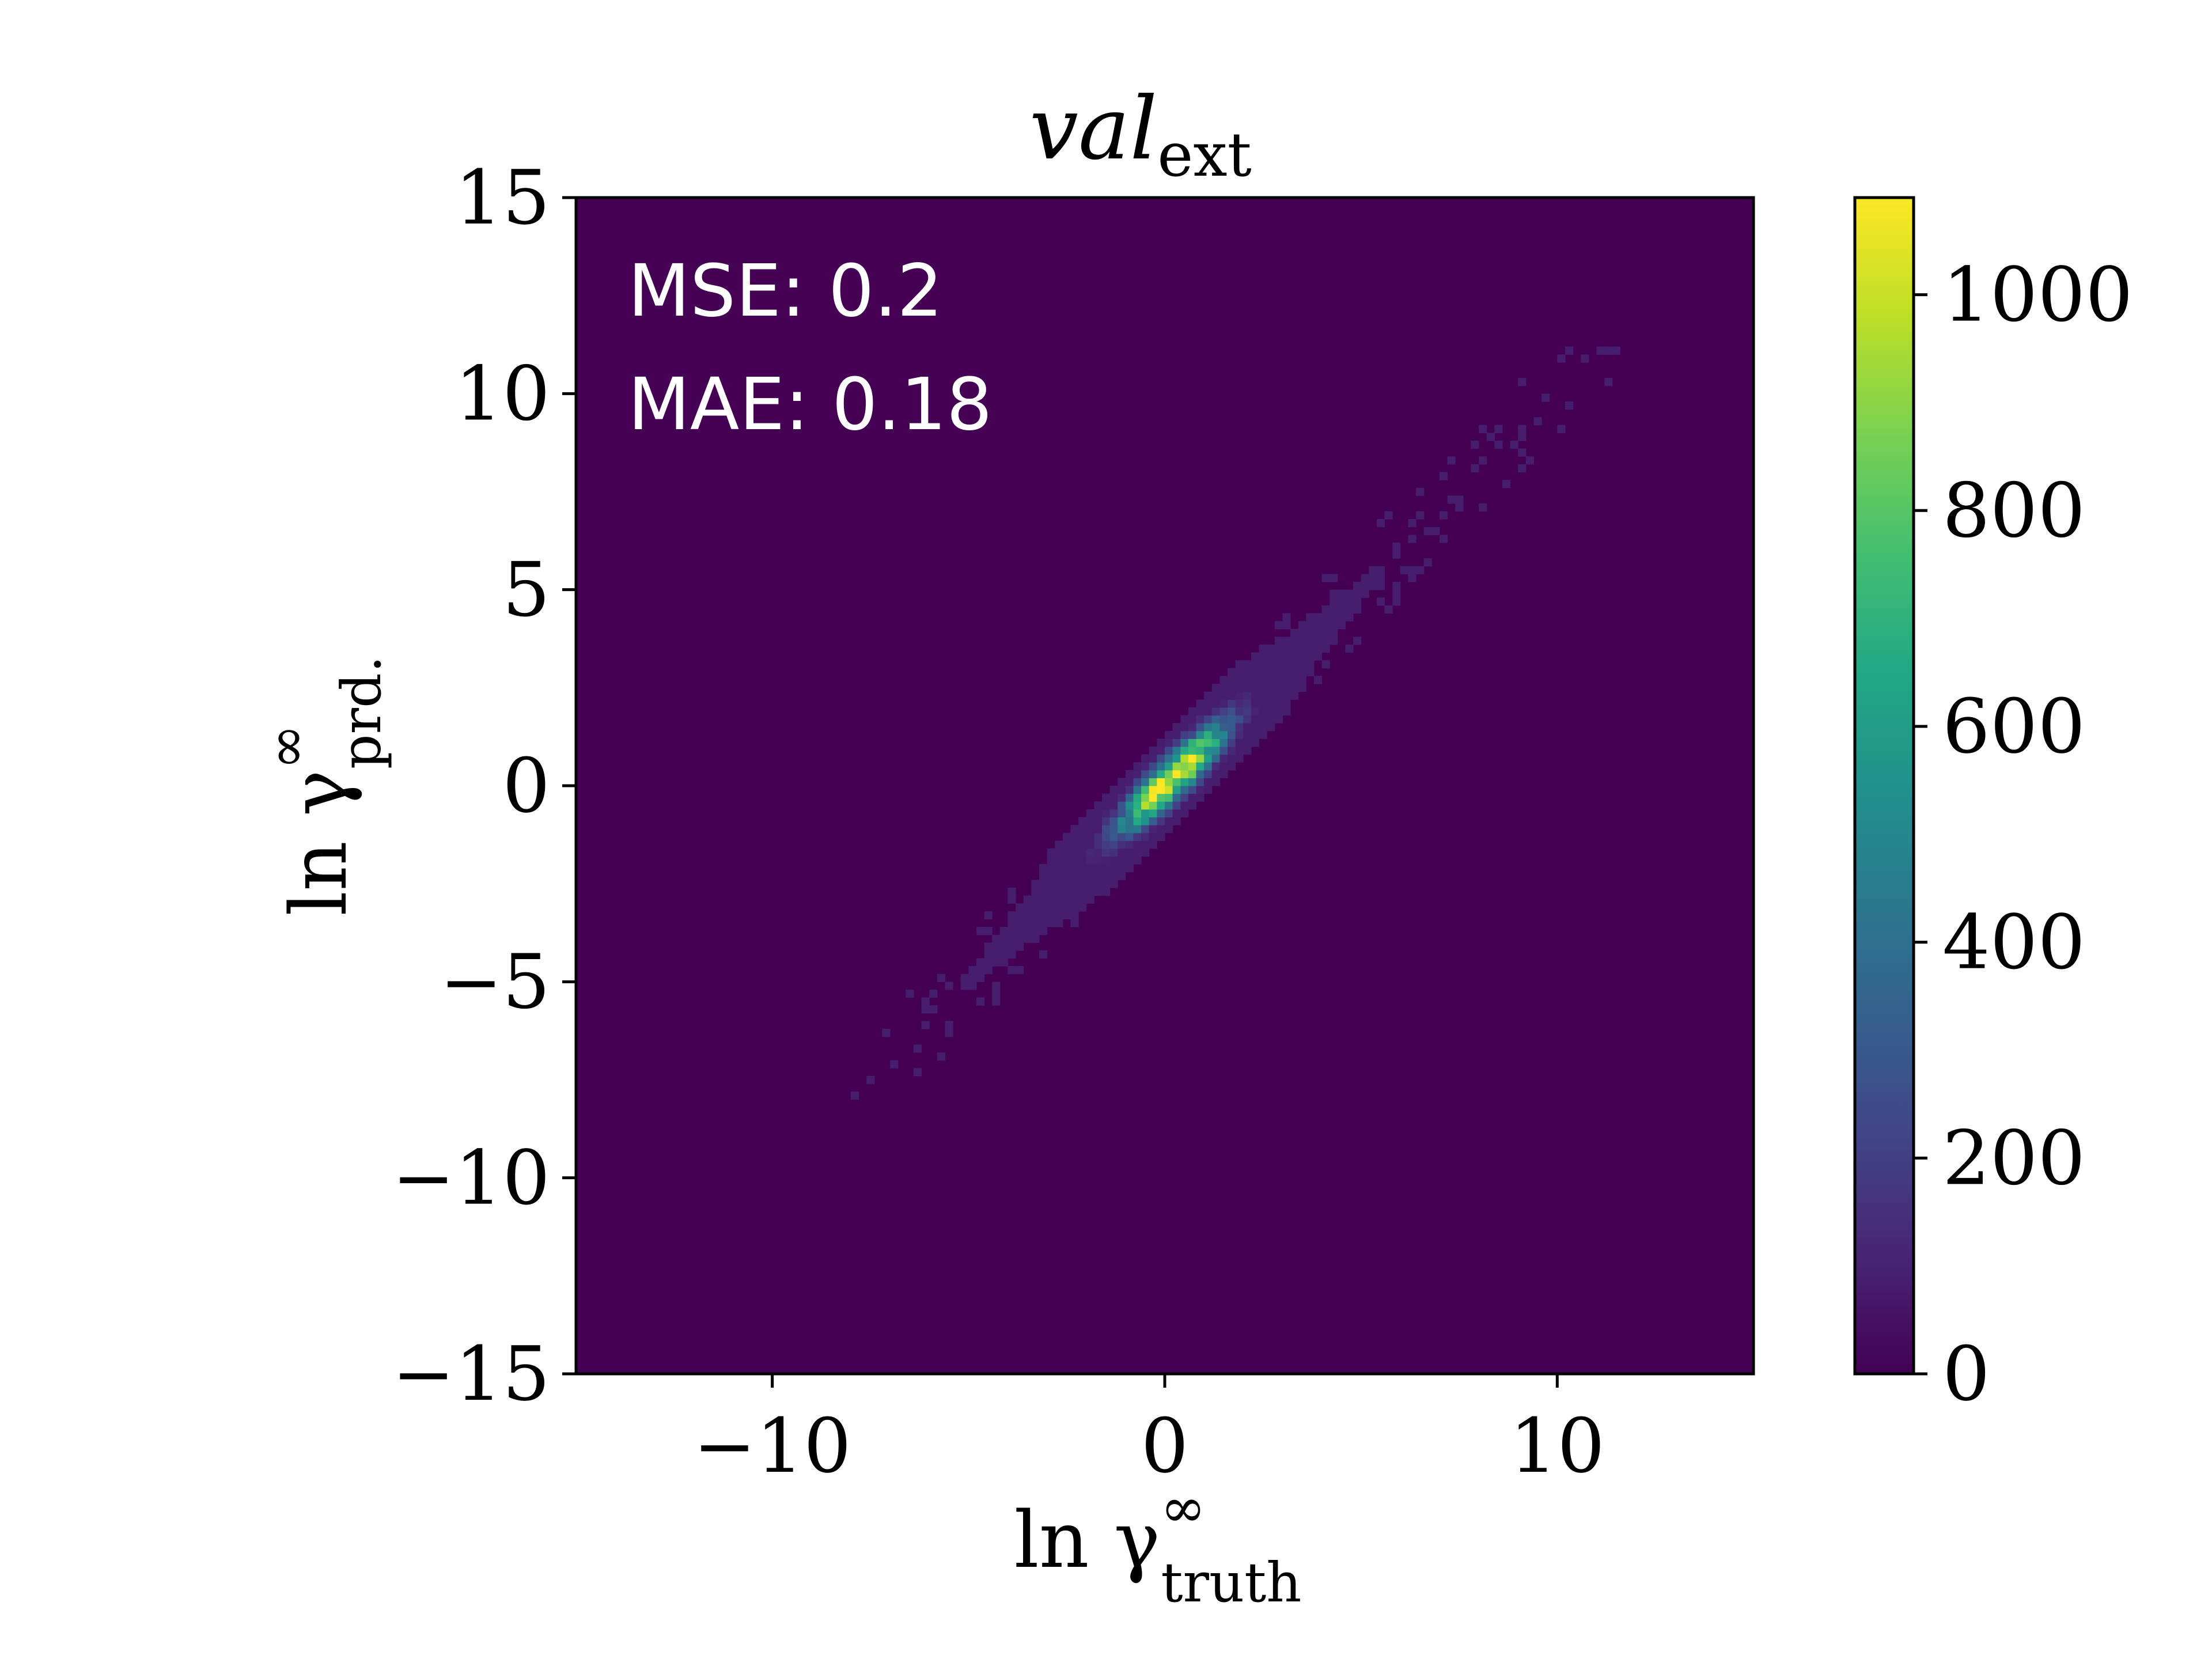  I want to click on chart-title-sub: ext, so click(1204, 155).